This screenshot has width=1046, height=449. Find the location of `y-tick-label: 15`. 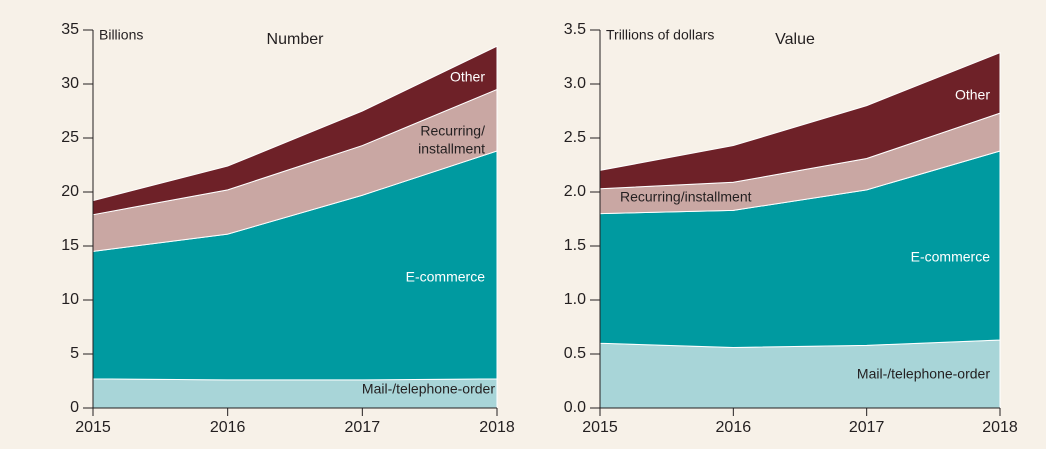

y-tick-label: 15 is located at coordinates (70, 245).